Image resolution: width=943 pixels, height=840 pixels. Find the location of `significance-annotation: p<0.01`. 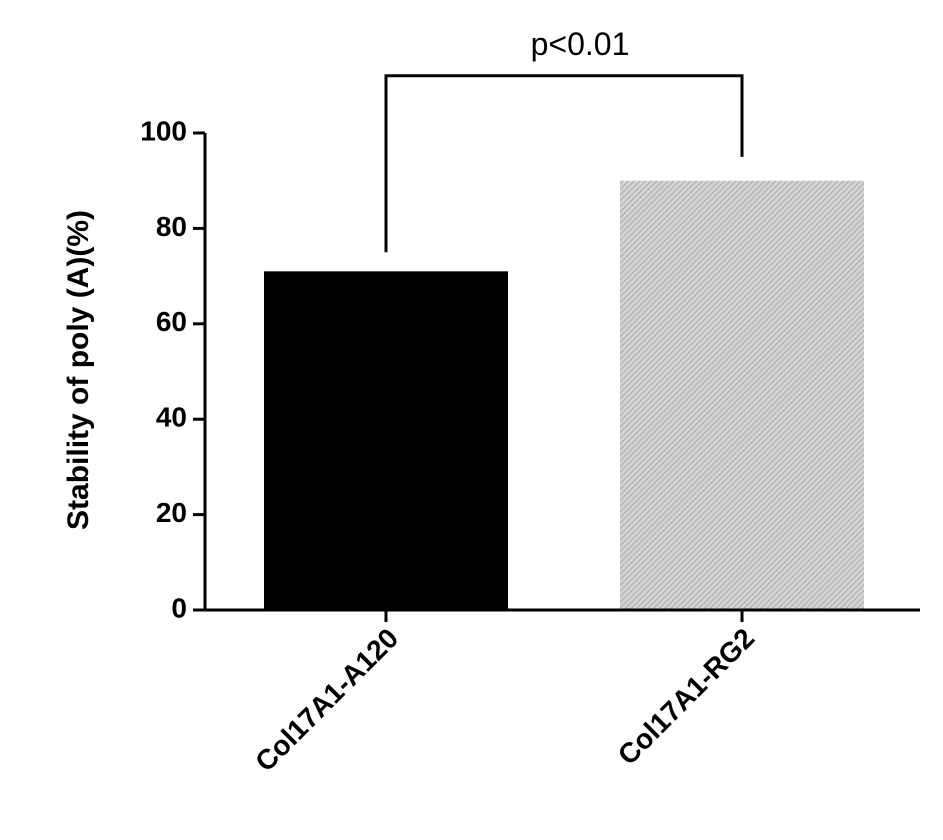

significance-annotation: p<0.01 is located at coordinates (564, 139).